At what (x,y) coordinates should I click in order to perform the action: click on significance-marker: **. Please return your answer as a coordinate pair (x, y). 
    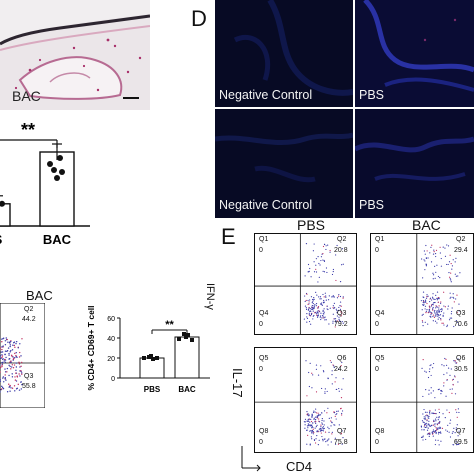
    Looking at the image, I should click on (28, 130).